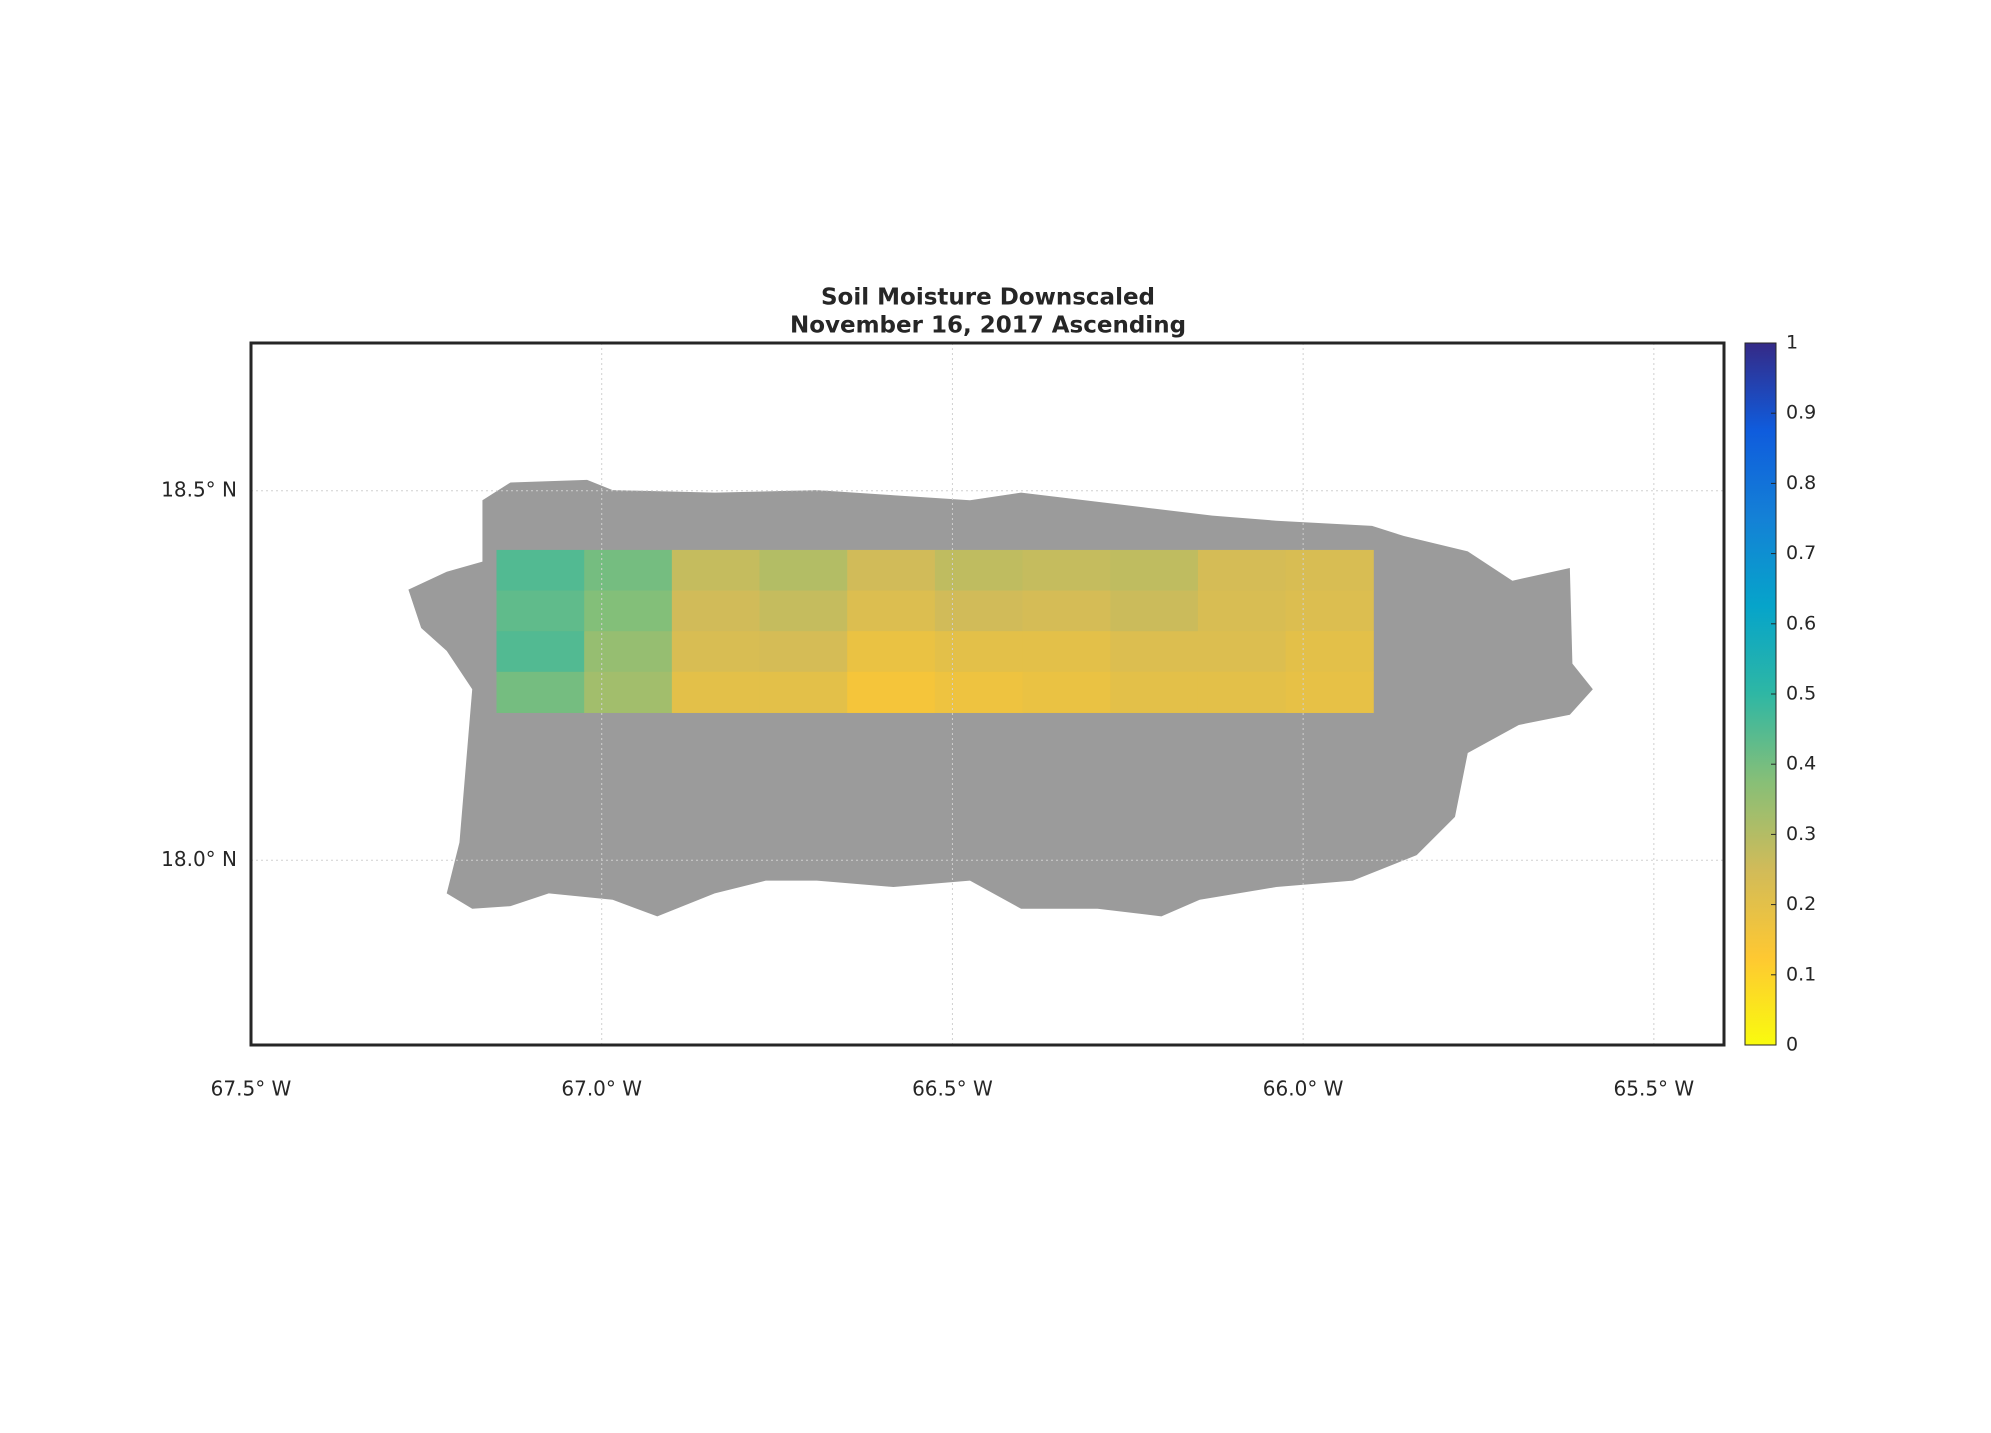 This screenshot has width=1991, height=1433. I want to click on colorbar-tick-label: 1, so click(1792, 343).